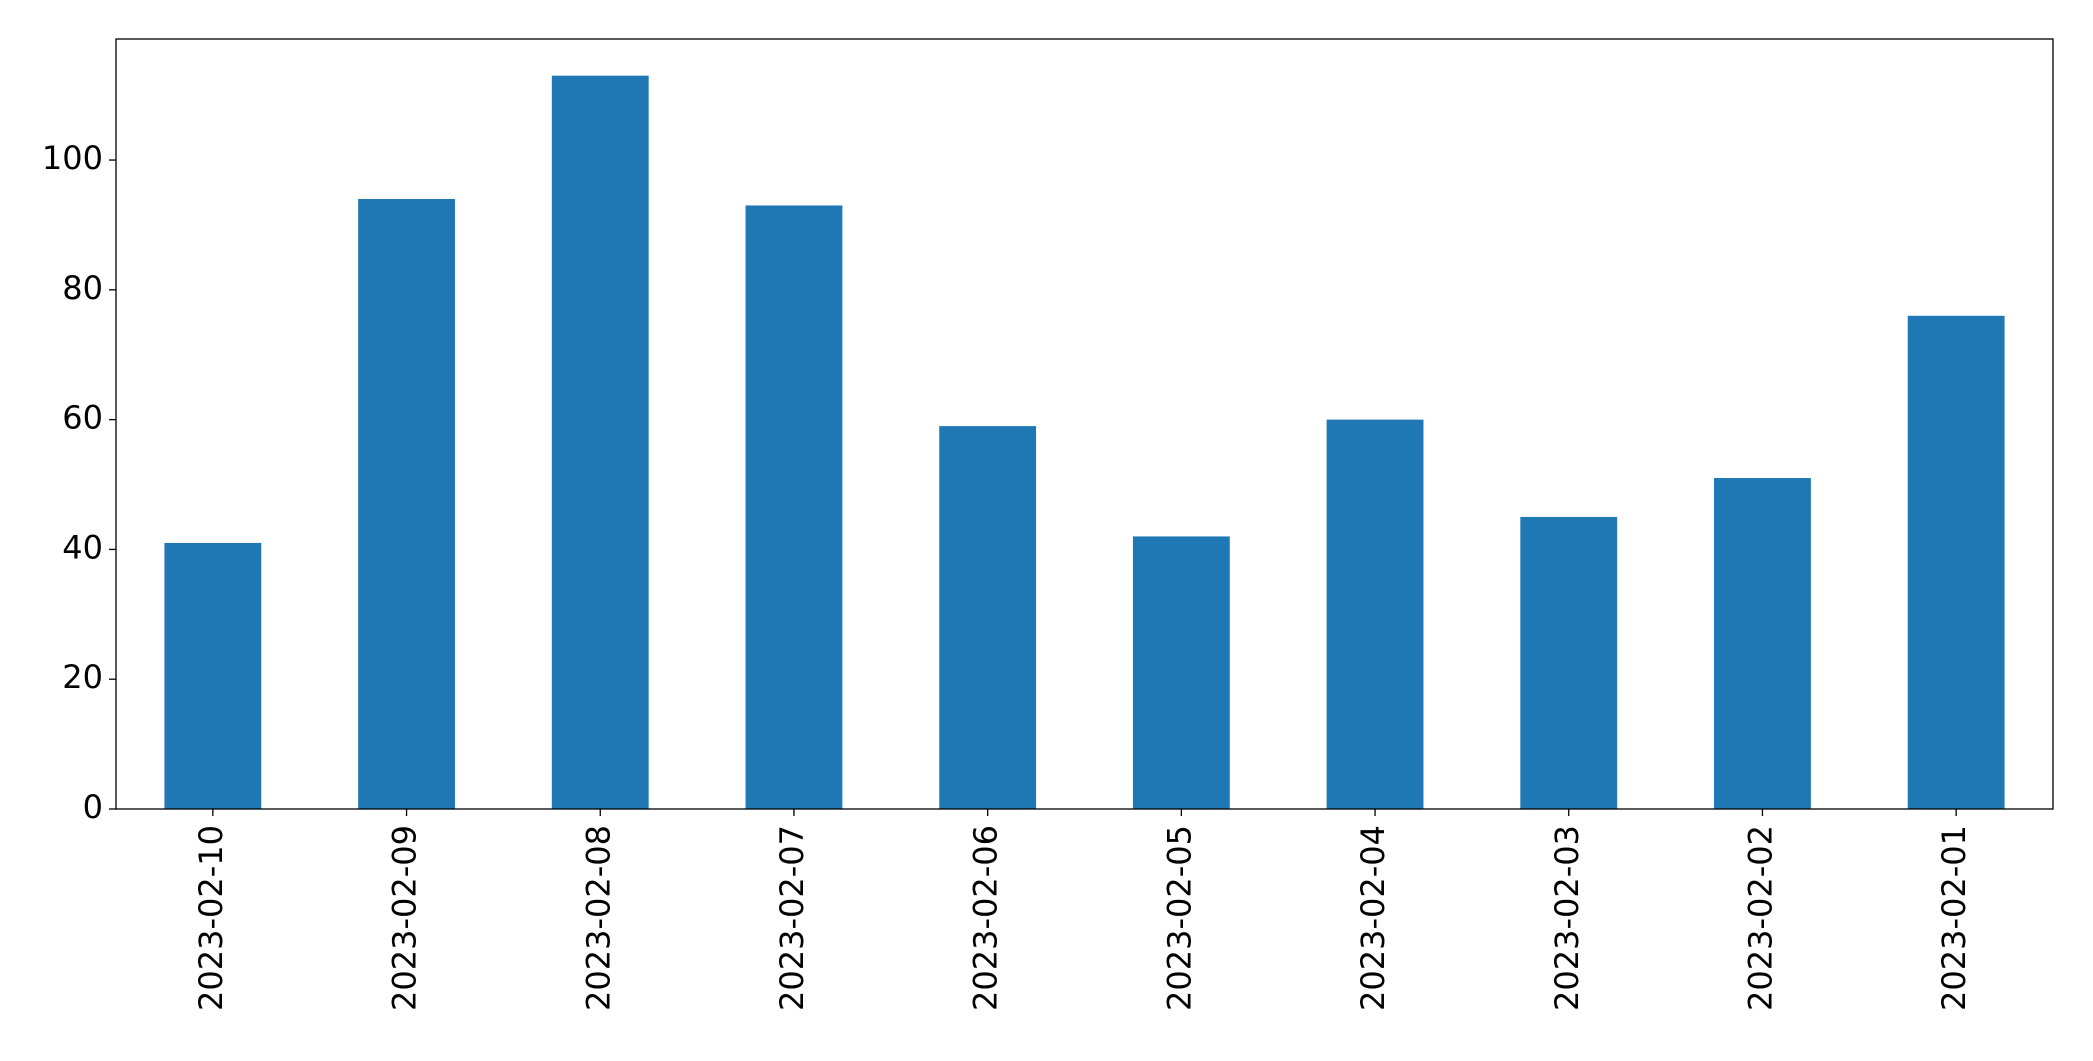  What do you see at coordinates (405, 918) in the screenshot?
I see `x-tick-label: 2023-02-09` at bounding box center [405, 918].